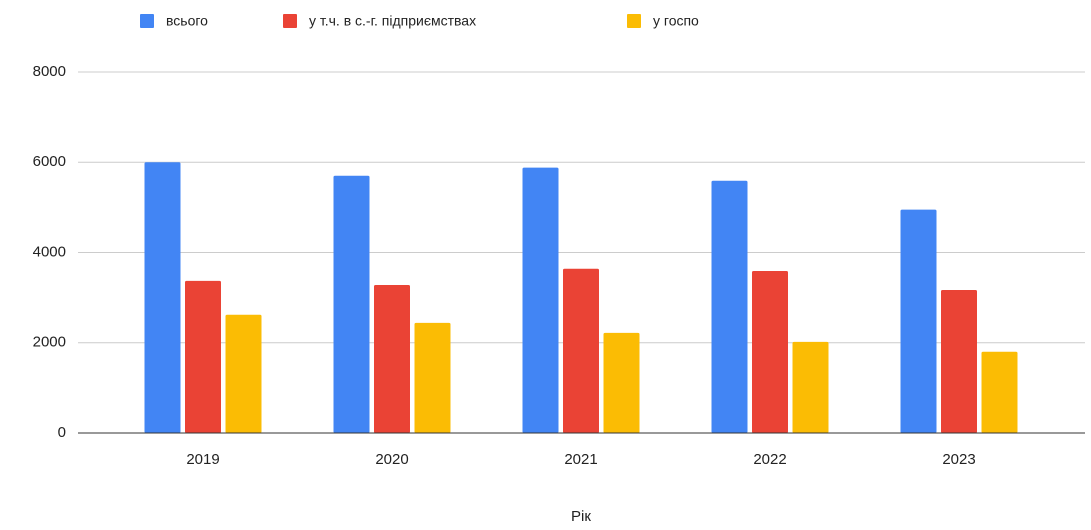  I want to click on y-tick-label: 2000, so click(49, 342).